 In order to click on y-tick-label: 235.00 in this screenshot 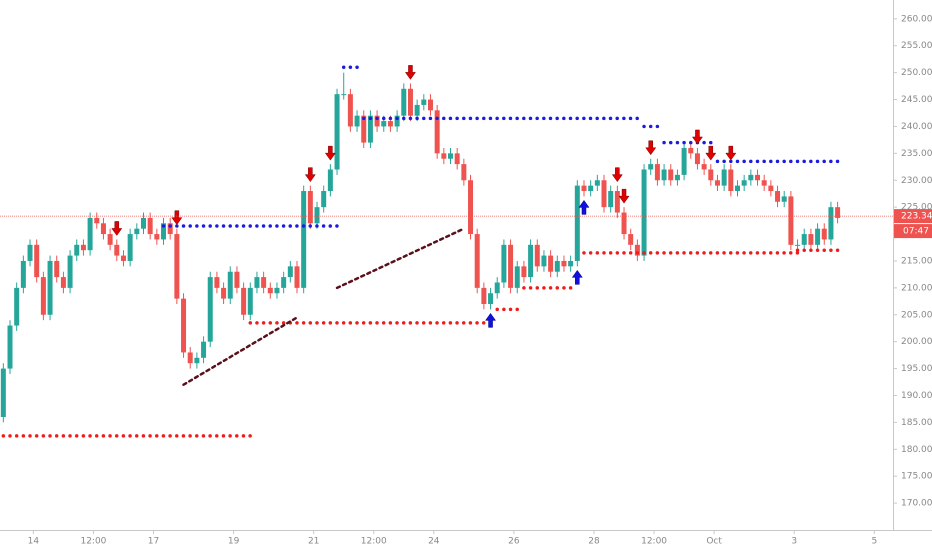, I will do `click(916, 154)`.